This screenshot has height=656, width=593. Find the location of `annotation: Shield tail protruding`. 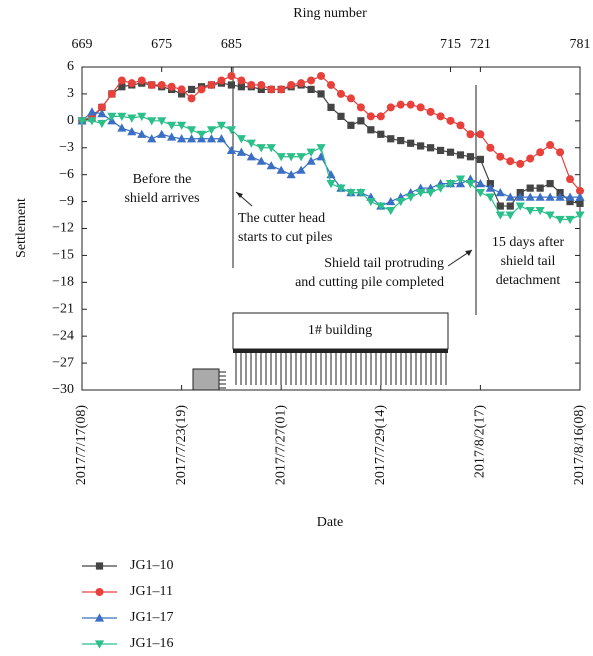

annotation: Shield tail protruding is located at coordinates (384, 263).